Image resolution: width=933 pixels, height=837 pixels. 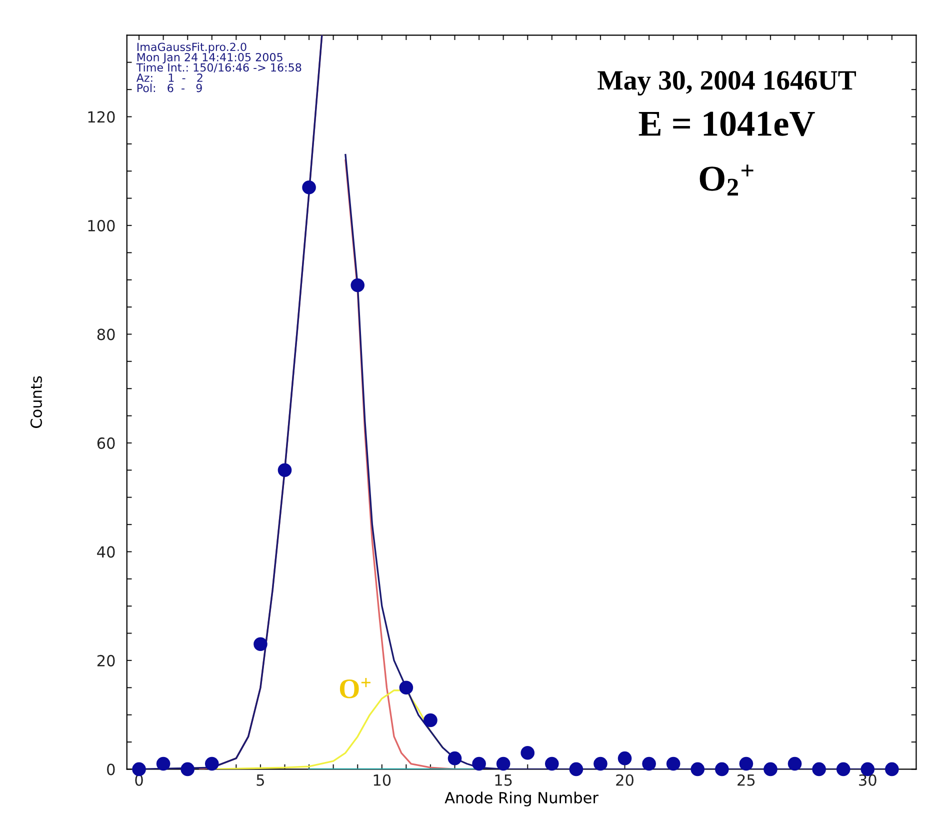 I want to click on x-tick-label: 25, so click(x=746, y=780).